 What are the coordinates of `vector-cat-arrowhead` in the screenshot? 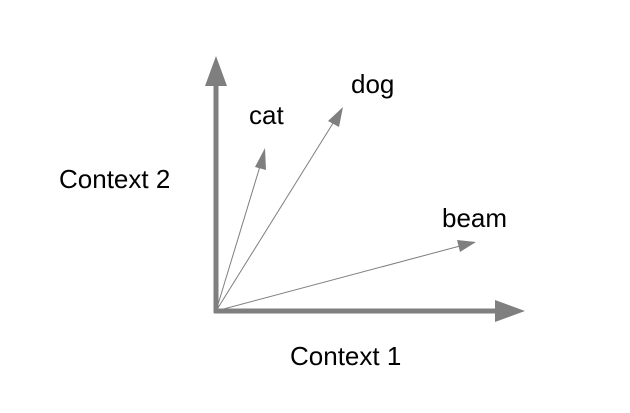 It's located at (260, 159).